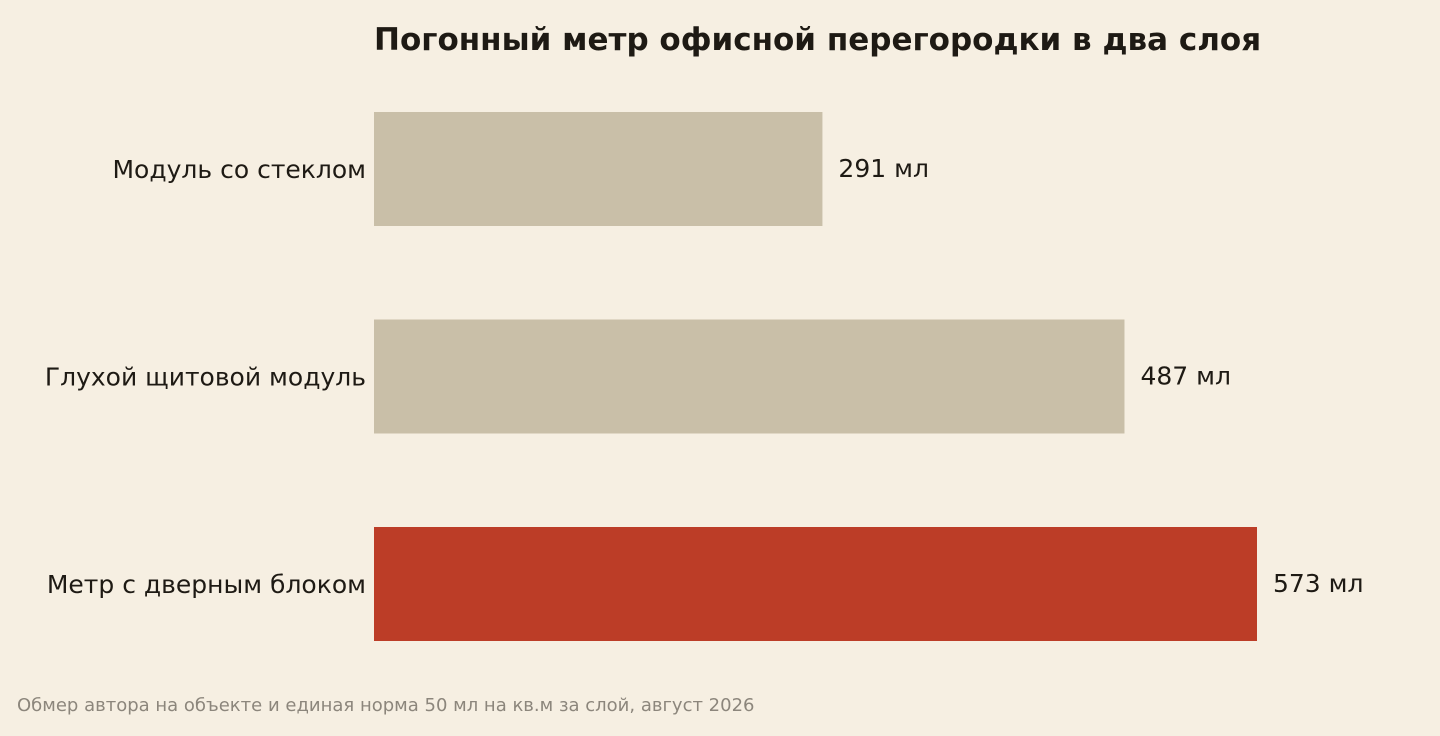 The image size is (1440, 736). What do you see at coordinates (1318, 583) in the screenshot?
I see `value-label-3: 573 мл` at bounding box center [1318, 583].